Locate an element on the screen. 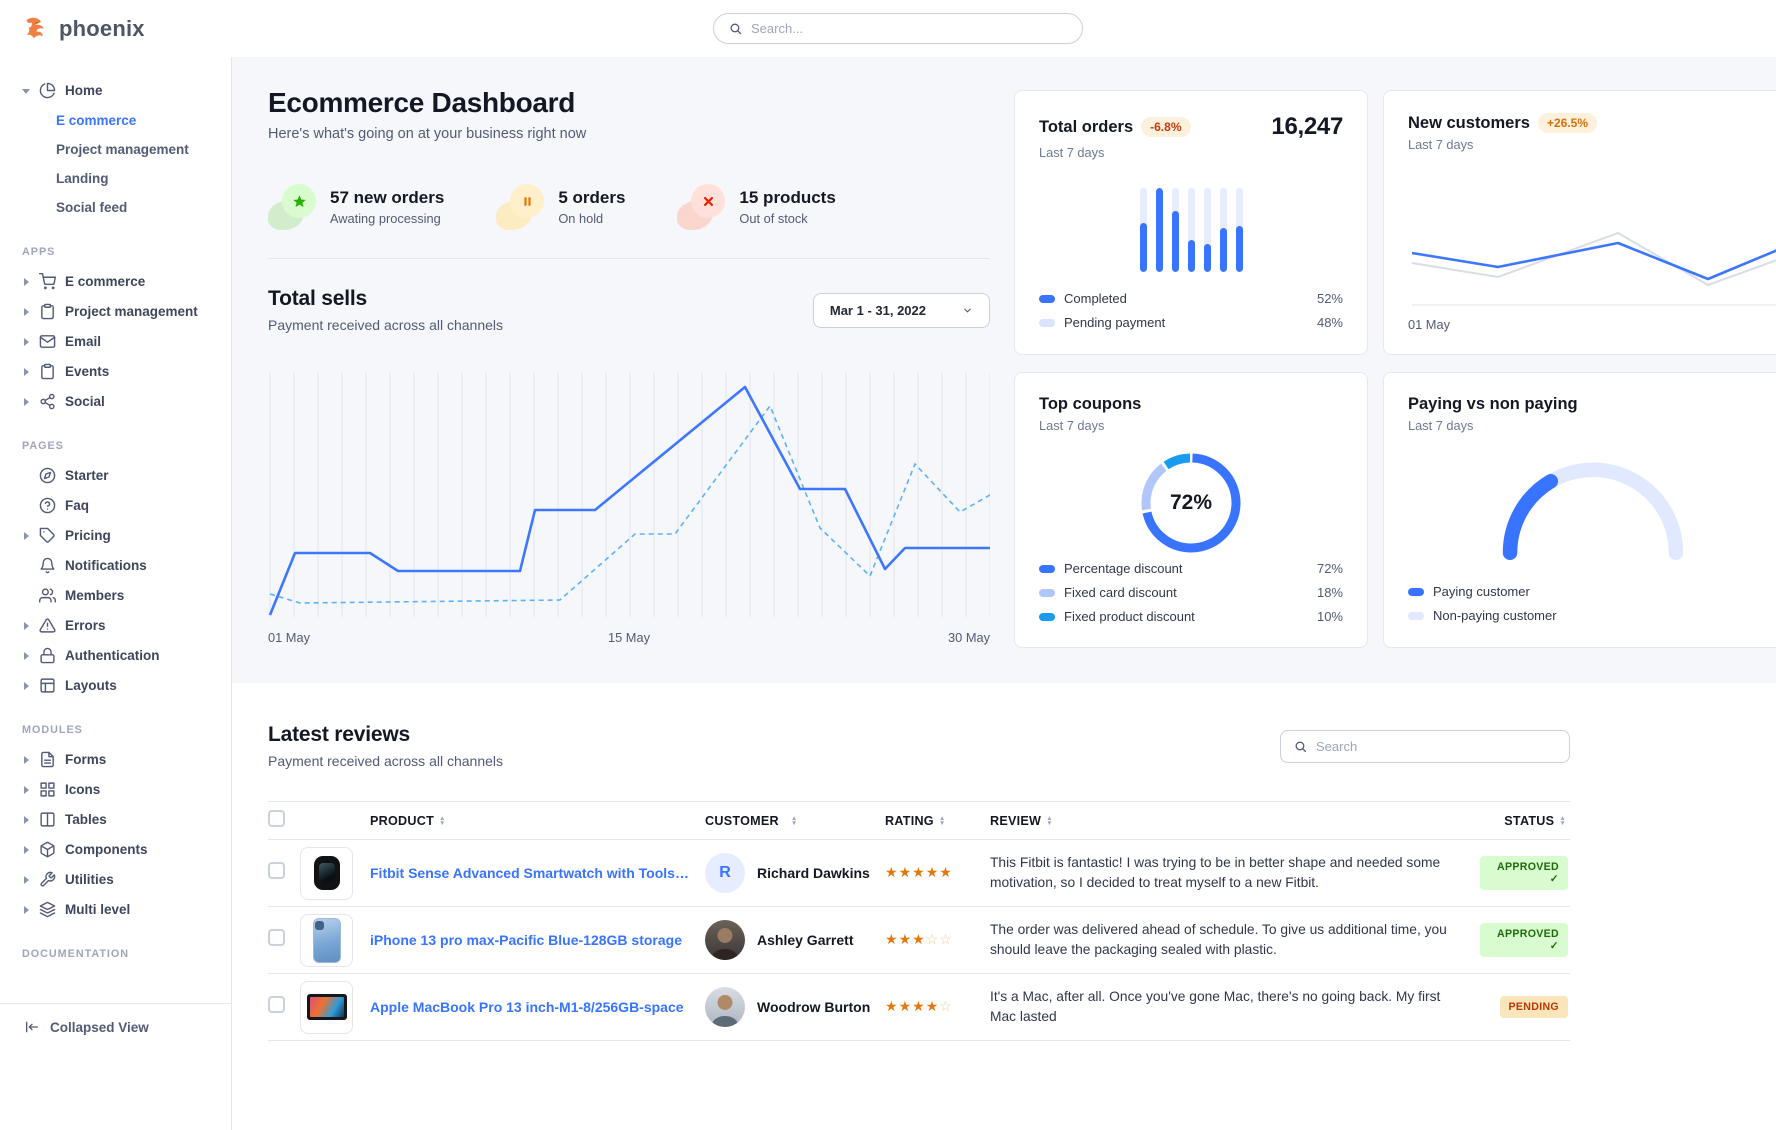 The width and height of the screenshot is (1776, 1130). customer-name: Richard Dawkins is located at coordinates (813, 873).